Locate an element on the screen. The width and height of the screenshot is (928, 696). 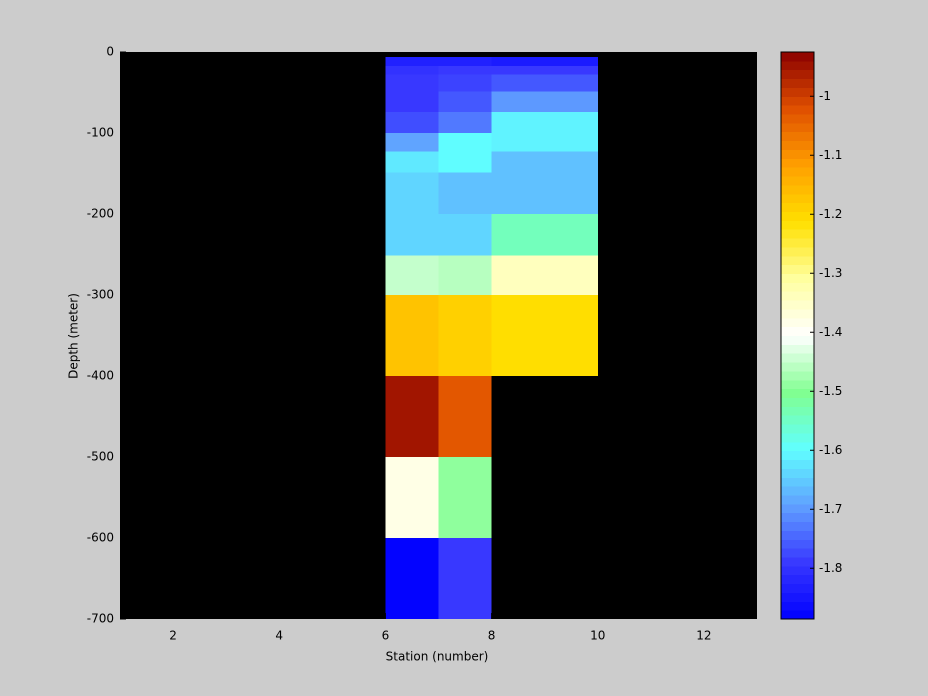
y-tick-label: -500 is located at coordinates (100, 457).